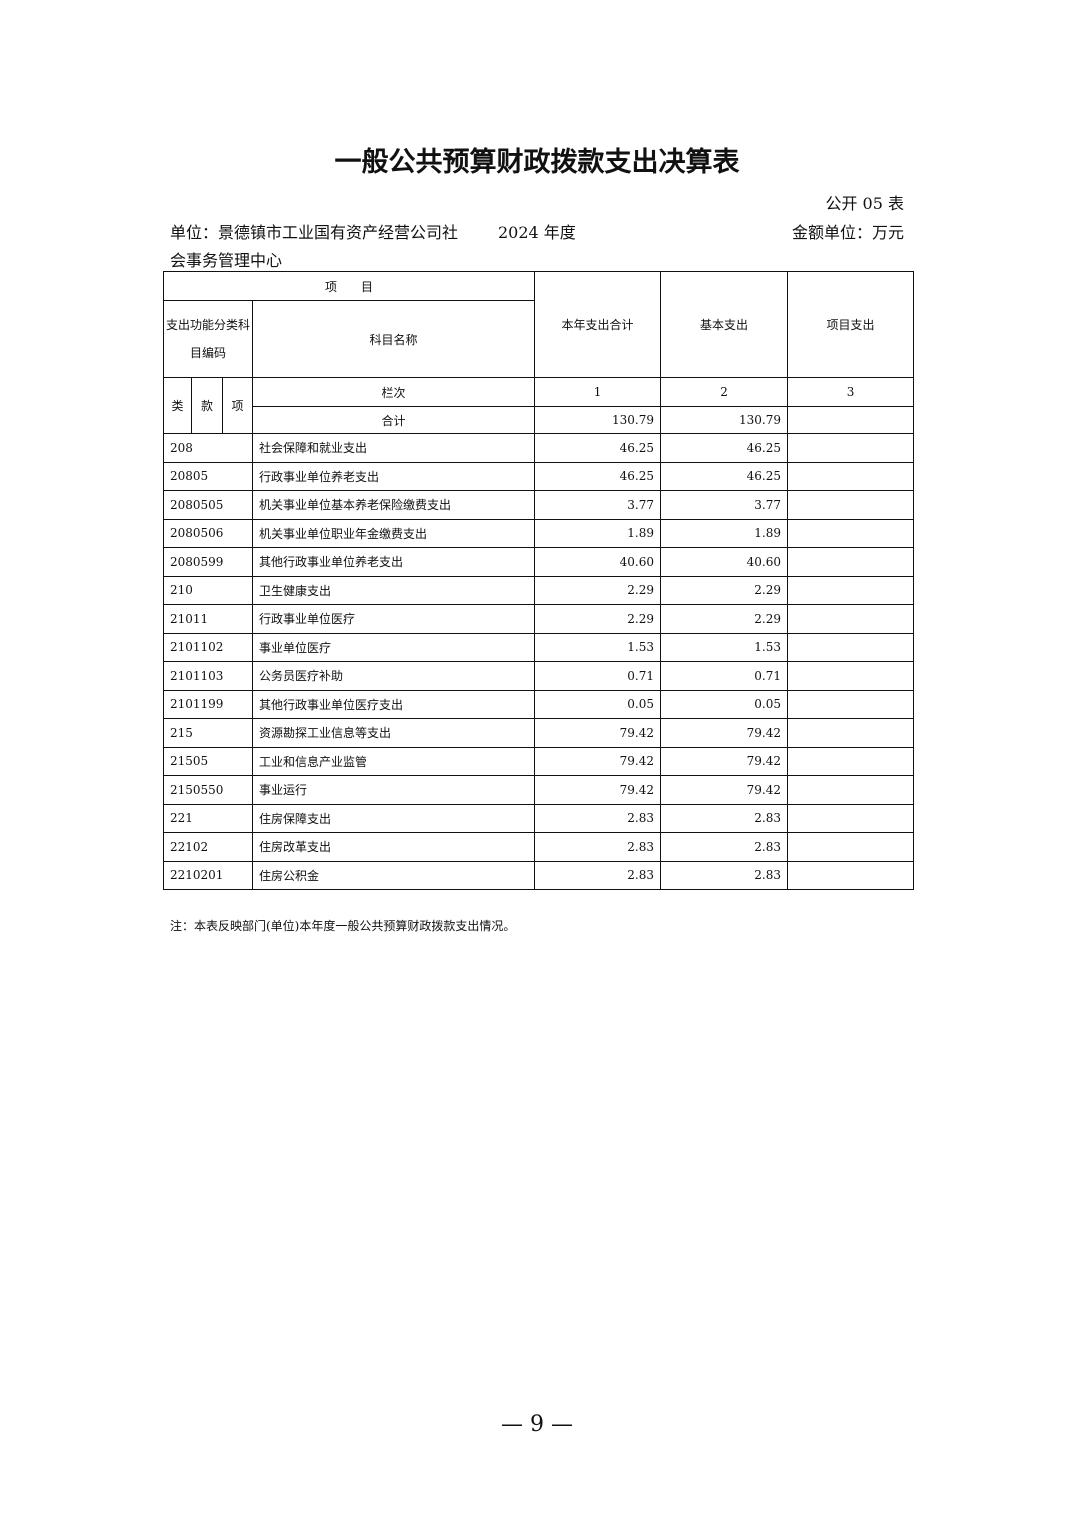  I want to click on header-basic: 基本支出, so click(724, 324).